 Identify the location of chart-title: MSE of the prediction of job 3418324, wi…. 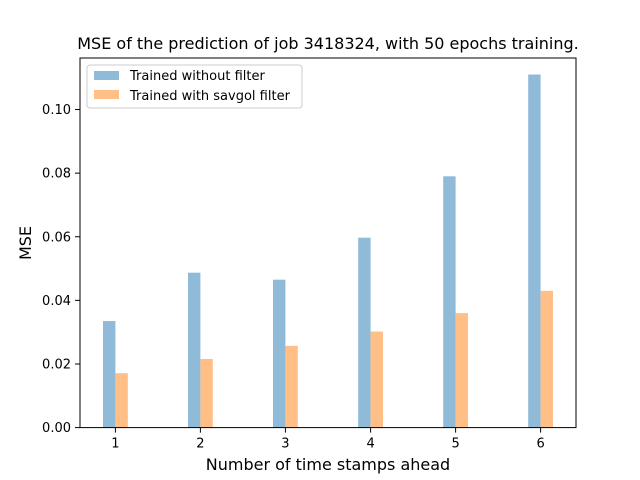
(327, 43).